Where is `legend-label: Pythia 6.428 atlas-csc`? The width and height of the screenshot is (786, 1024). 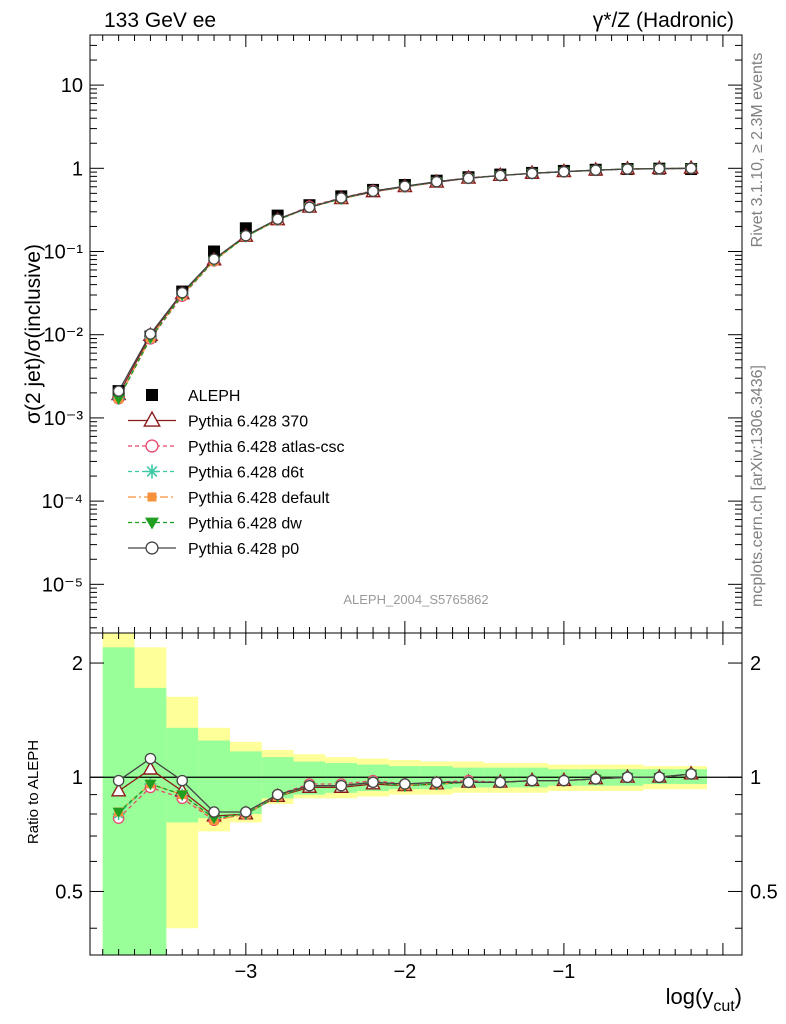
legend-label: Pythia 6.428 atlas-csc is located at coordinates (266, 447).